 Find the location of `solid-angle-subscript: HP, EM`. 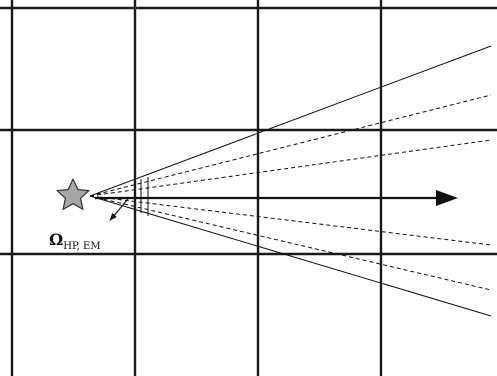

solid-angle-subscript: HP, EM is located at coordinates (81, 246).